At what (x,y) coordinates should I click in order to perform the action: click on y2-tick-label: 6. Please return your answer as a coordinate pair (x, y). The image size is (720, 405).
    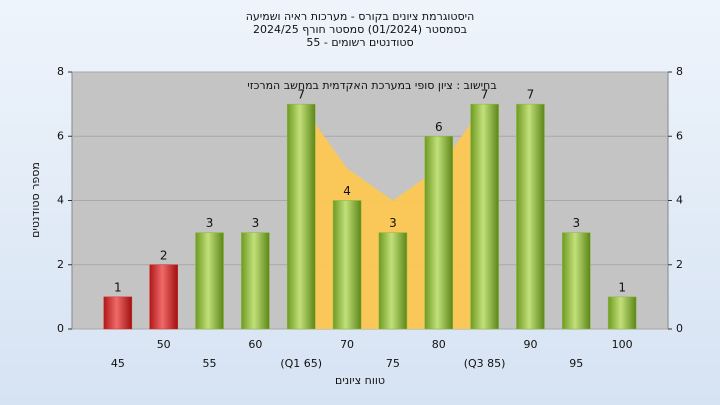
    Looking at the image, I should click on (679, 135).